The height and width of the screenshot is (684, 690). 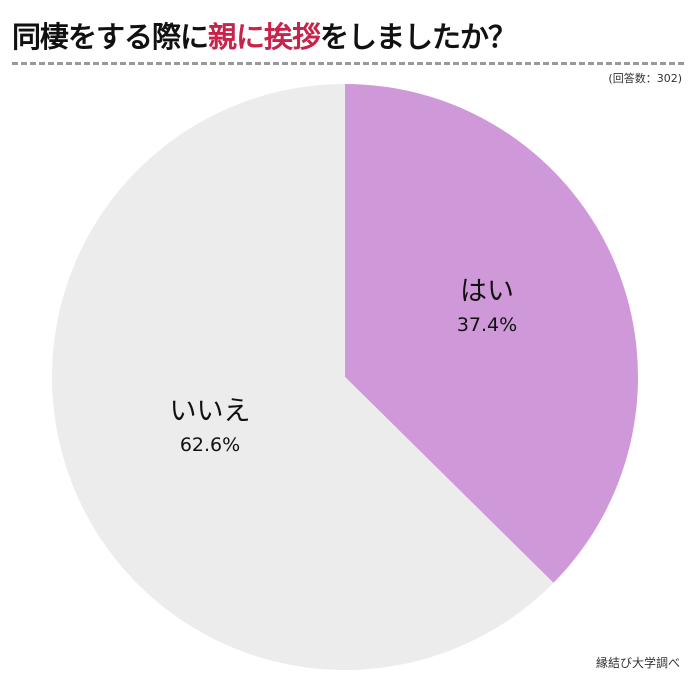 What do you see at coordinates (637, 663) in the screenshot?
I see `source-credit: 縁結び大学調べ` at bounding box center [637, 663].